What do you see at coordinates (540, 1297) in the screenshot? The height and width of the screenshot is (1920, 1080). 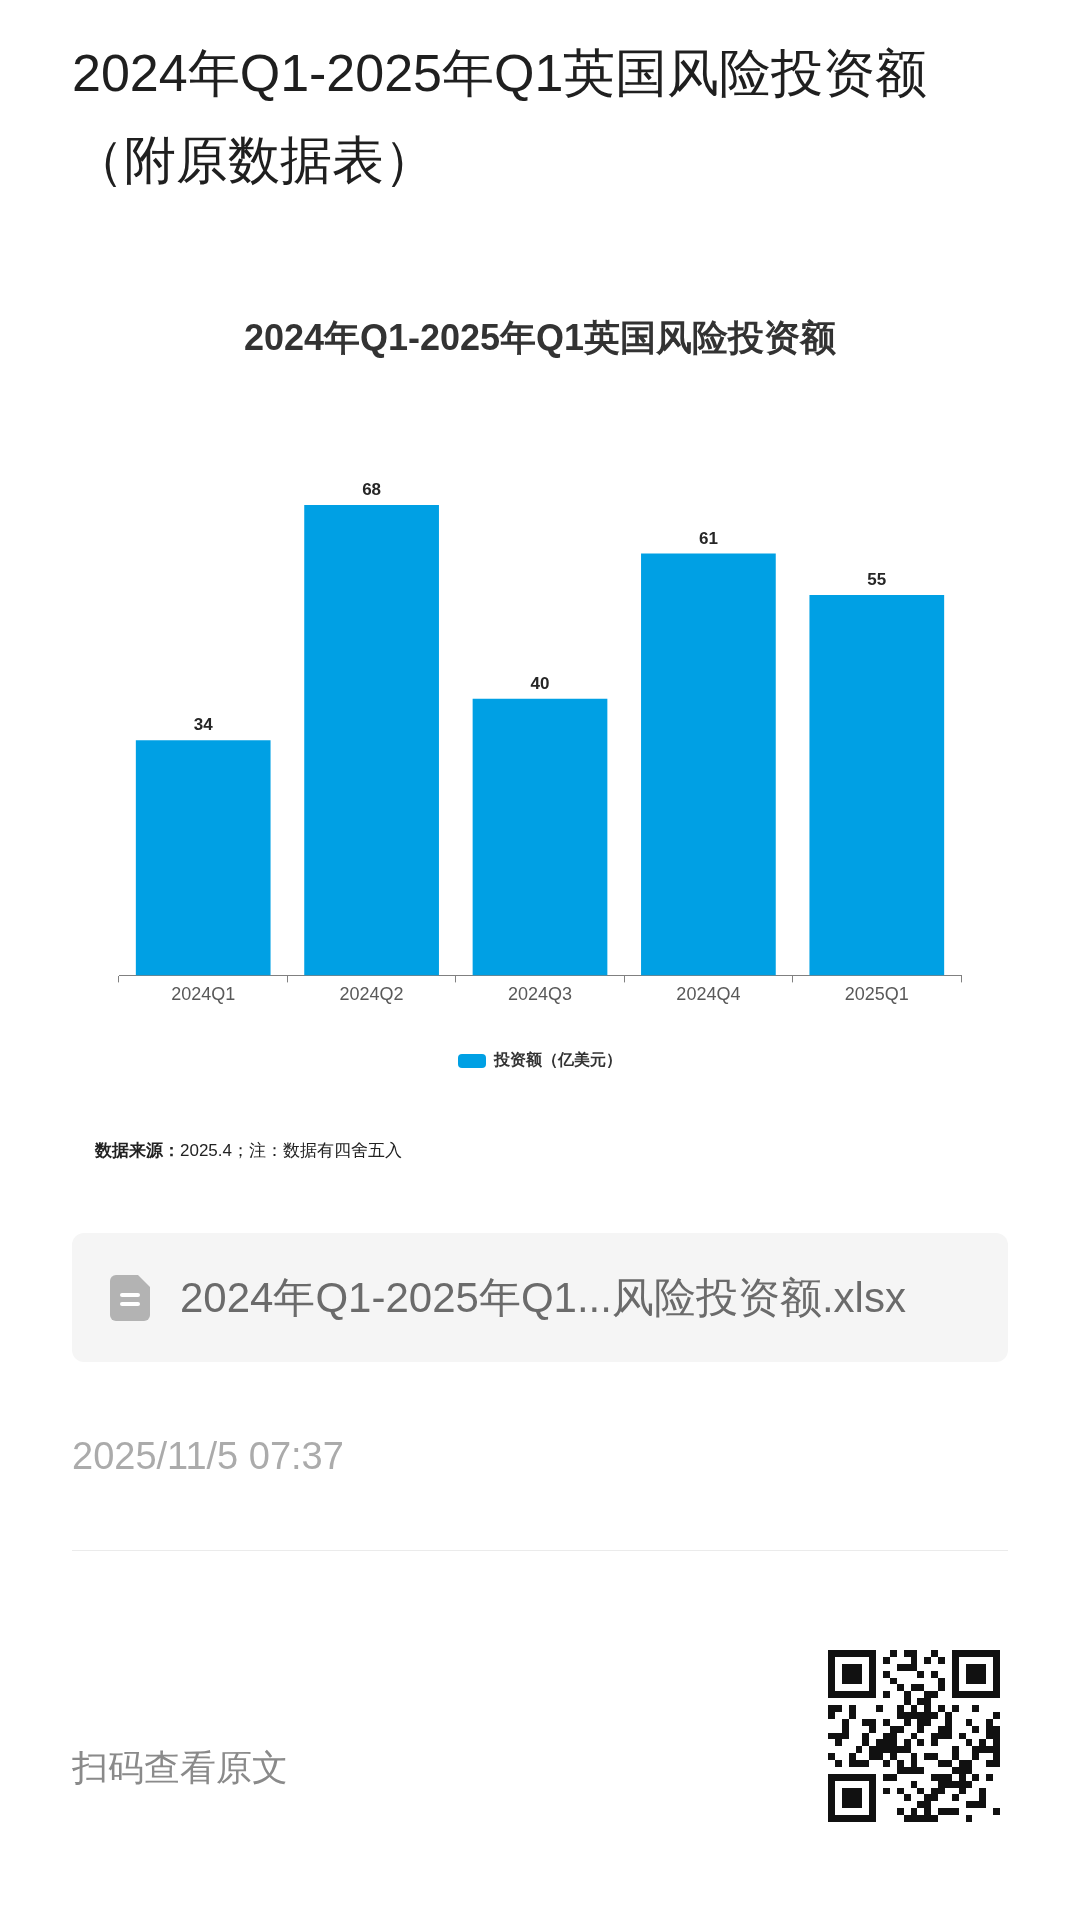 I see `file-card: 2024年Q1-2025年Q1...风险投资额.xlsx` at bounding box center [540, 1297].